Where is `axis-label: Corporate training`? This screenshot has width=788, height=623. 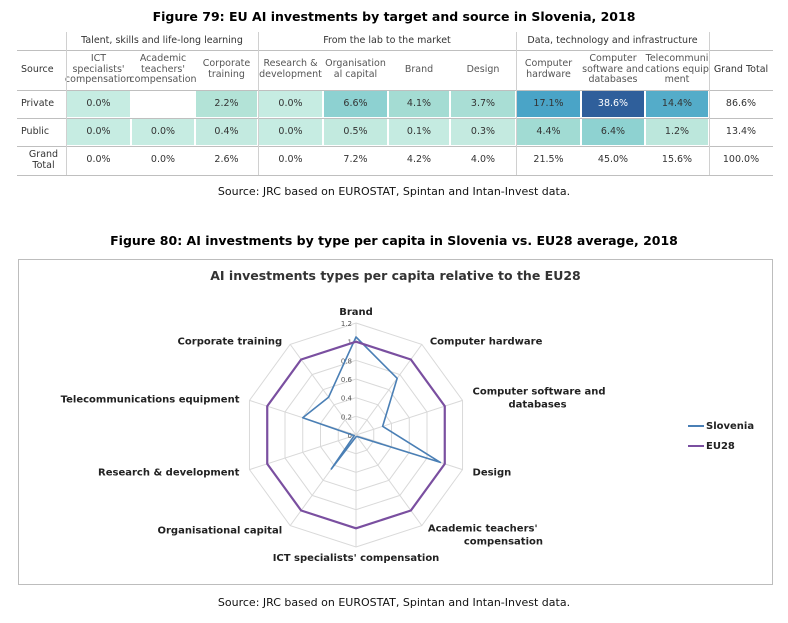
axis-label: Corporate training is located at coordinates (230, 341).